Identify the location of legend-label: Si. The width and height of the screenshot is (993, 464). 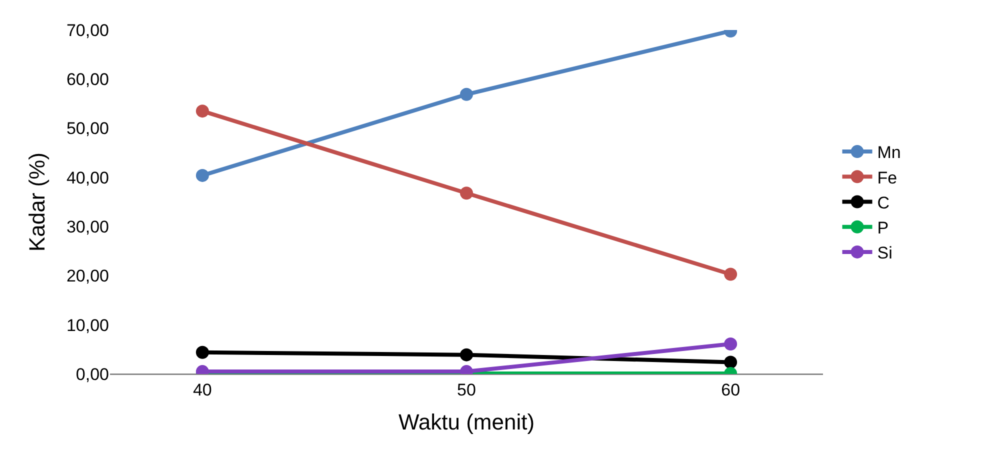
(884, 253).